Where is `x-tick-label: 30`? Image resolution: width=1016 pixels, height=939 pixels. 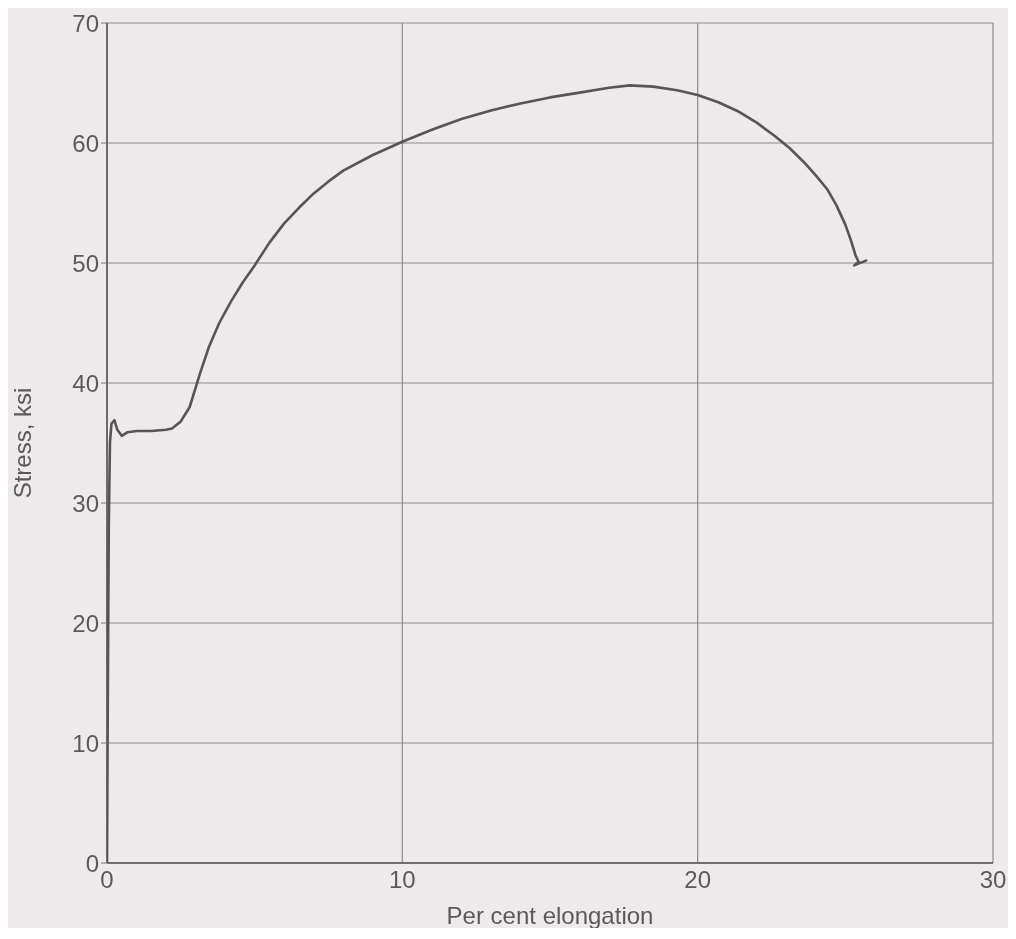
x-tick-label: 30 is located at coordinates (993, 880).